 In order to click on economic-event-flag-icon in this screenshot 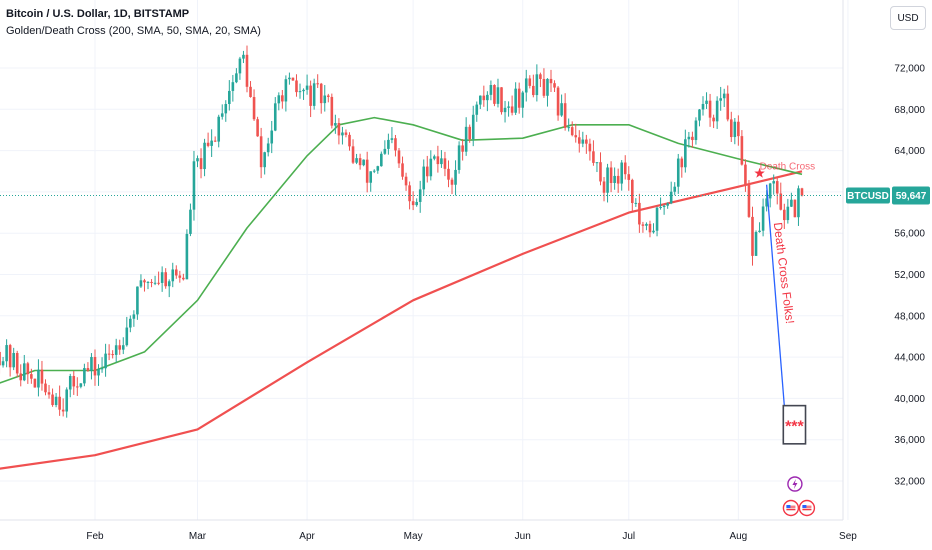, I will do `click(807, 508)`.